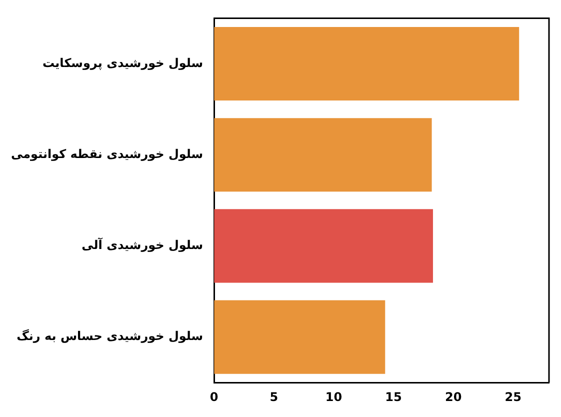 Image resolution: width=561 pixels, height=417 pixels. What do you see at coordinates (214, 397) in the screenshot?
I see `x-tick-label: 0` at bounding box center [214, 397].